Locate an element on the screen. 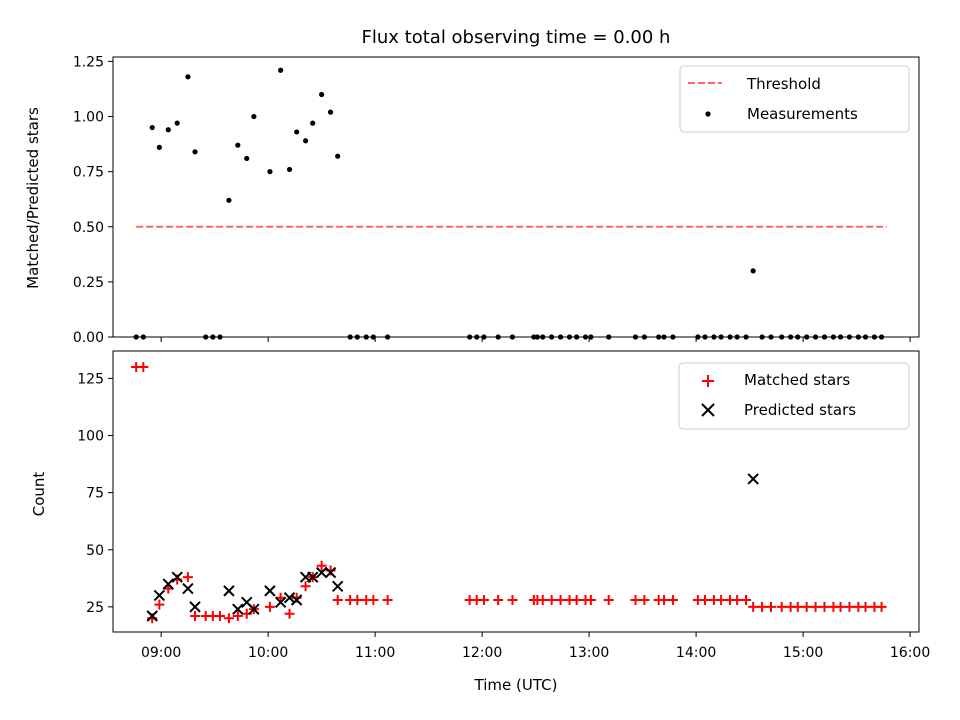 This screenshot has width=960, height=720. bottom-y-axis-label: Count is located at coordinates (39, 494).